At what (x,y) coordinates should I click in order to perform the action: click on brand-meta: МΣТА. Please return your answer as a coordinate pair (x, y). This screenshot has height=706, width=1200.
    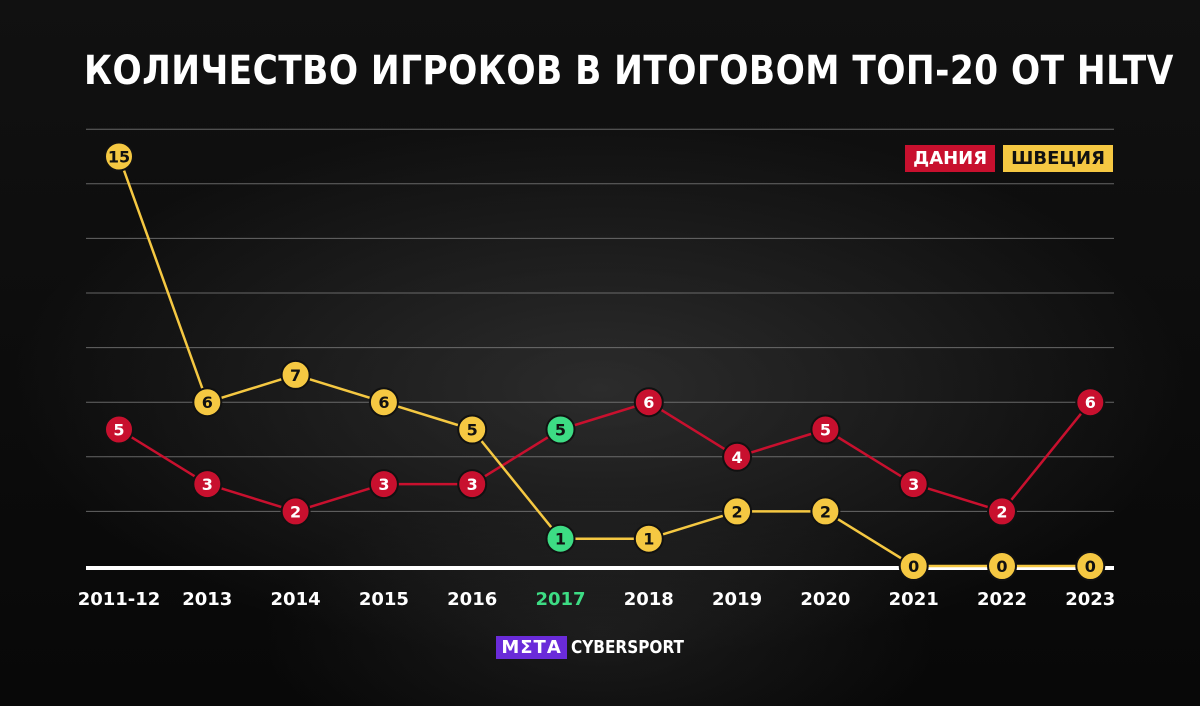
    Looking at the image, I should click on (531, 647).